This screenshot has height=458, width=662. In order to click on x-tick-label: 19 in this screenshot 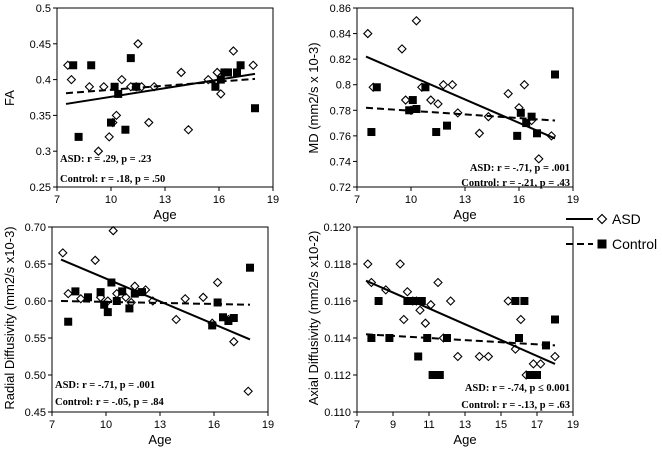, I will do `click(273, 200)`.